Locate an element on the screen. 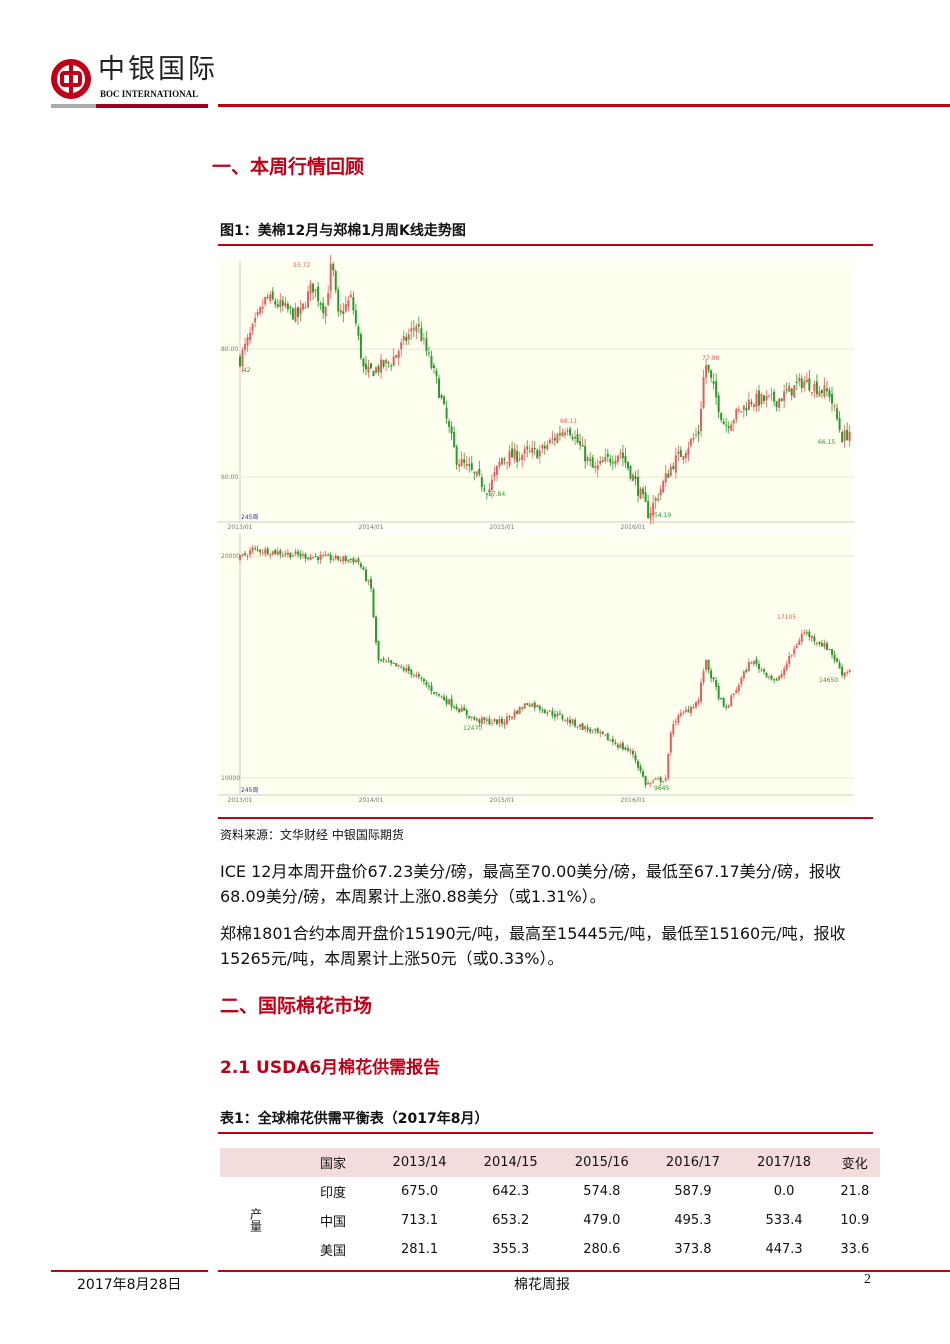 The height and width of the screenshot is (1344, 950). low-label: 14650 is located at coordinates (828, 680).